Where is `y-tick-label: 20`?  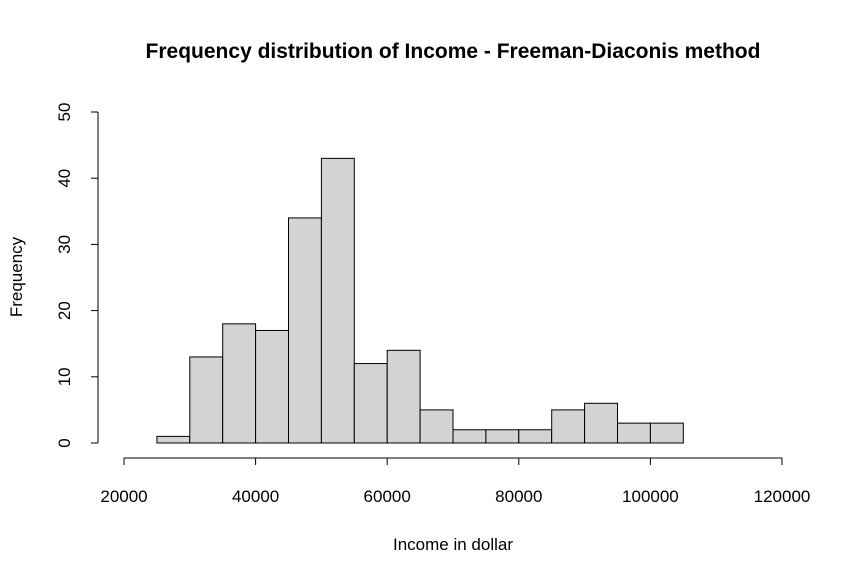 y-tick-label: 20 is located at coordinates (64, 310).